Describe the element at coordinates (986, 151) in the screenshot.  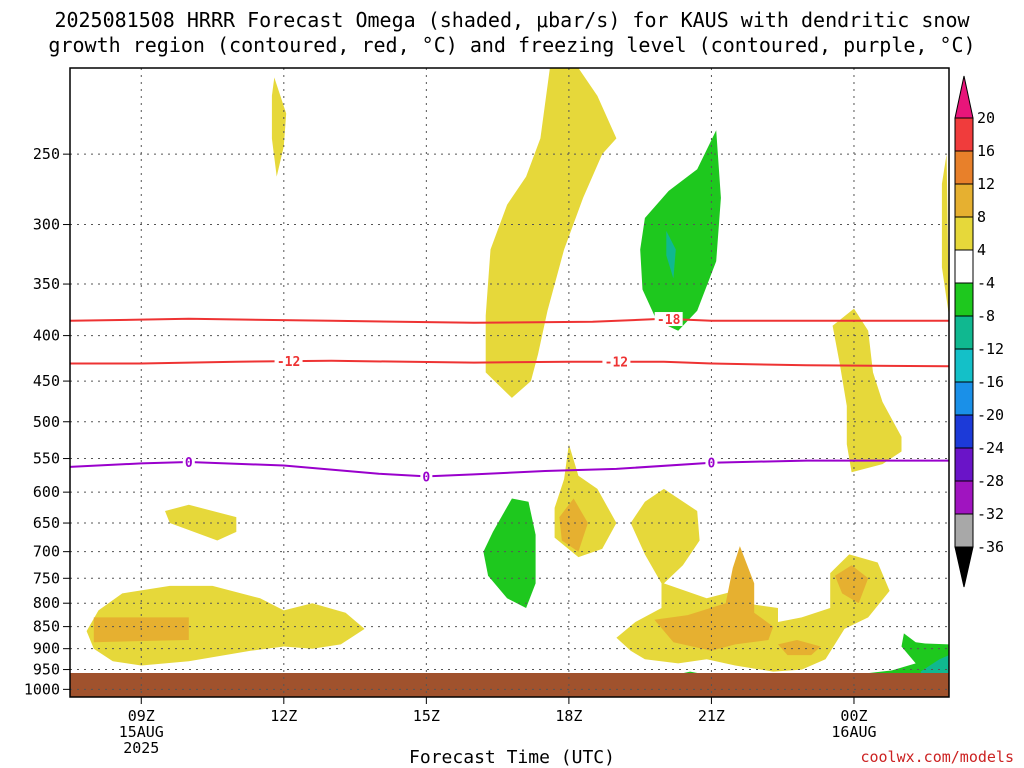
I see `colorbar-label: 16` at that location.